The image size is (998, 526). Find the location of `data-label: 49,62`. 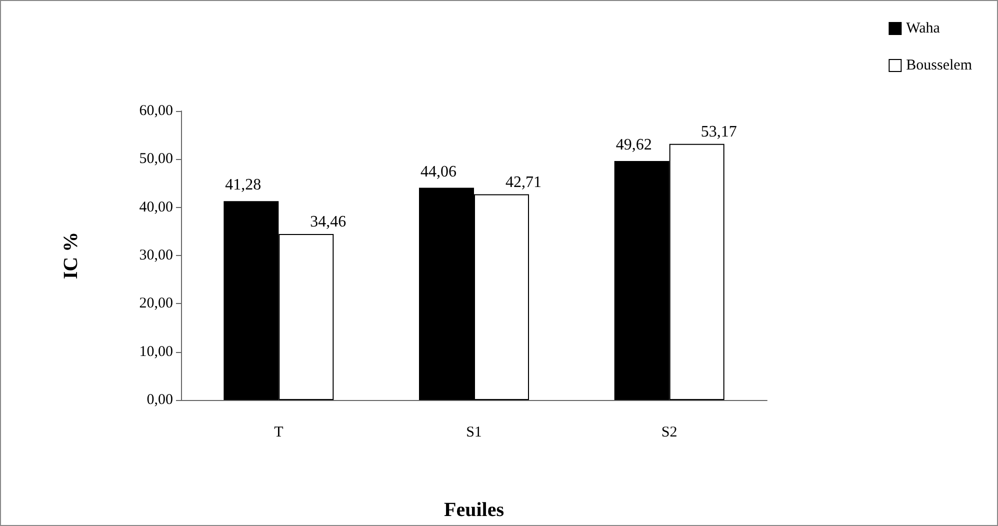

data-label: 49,62 is located at coordinates (634, 145).